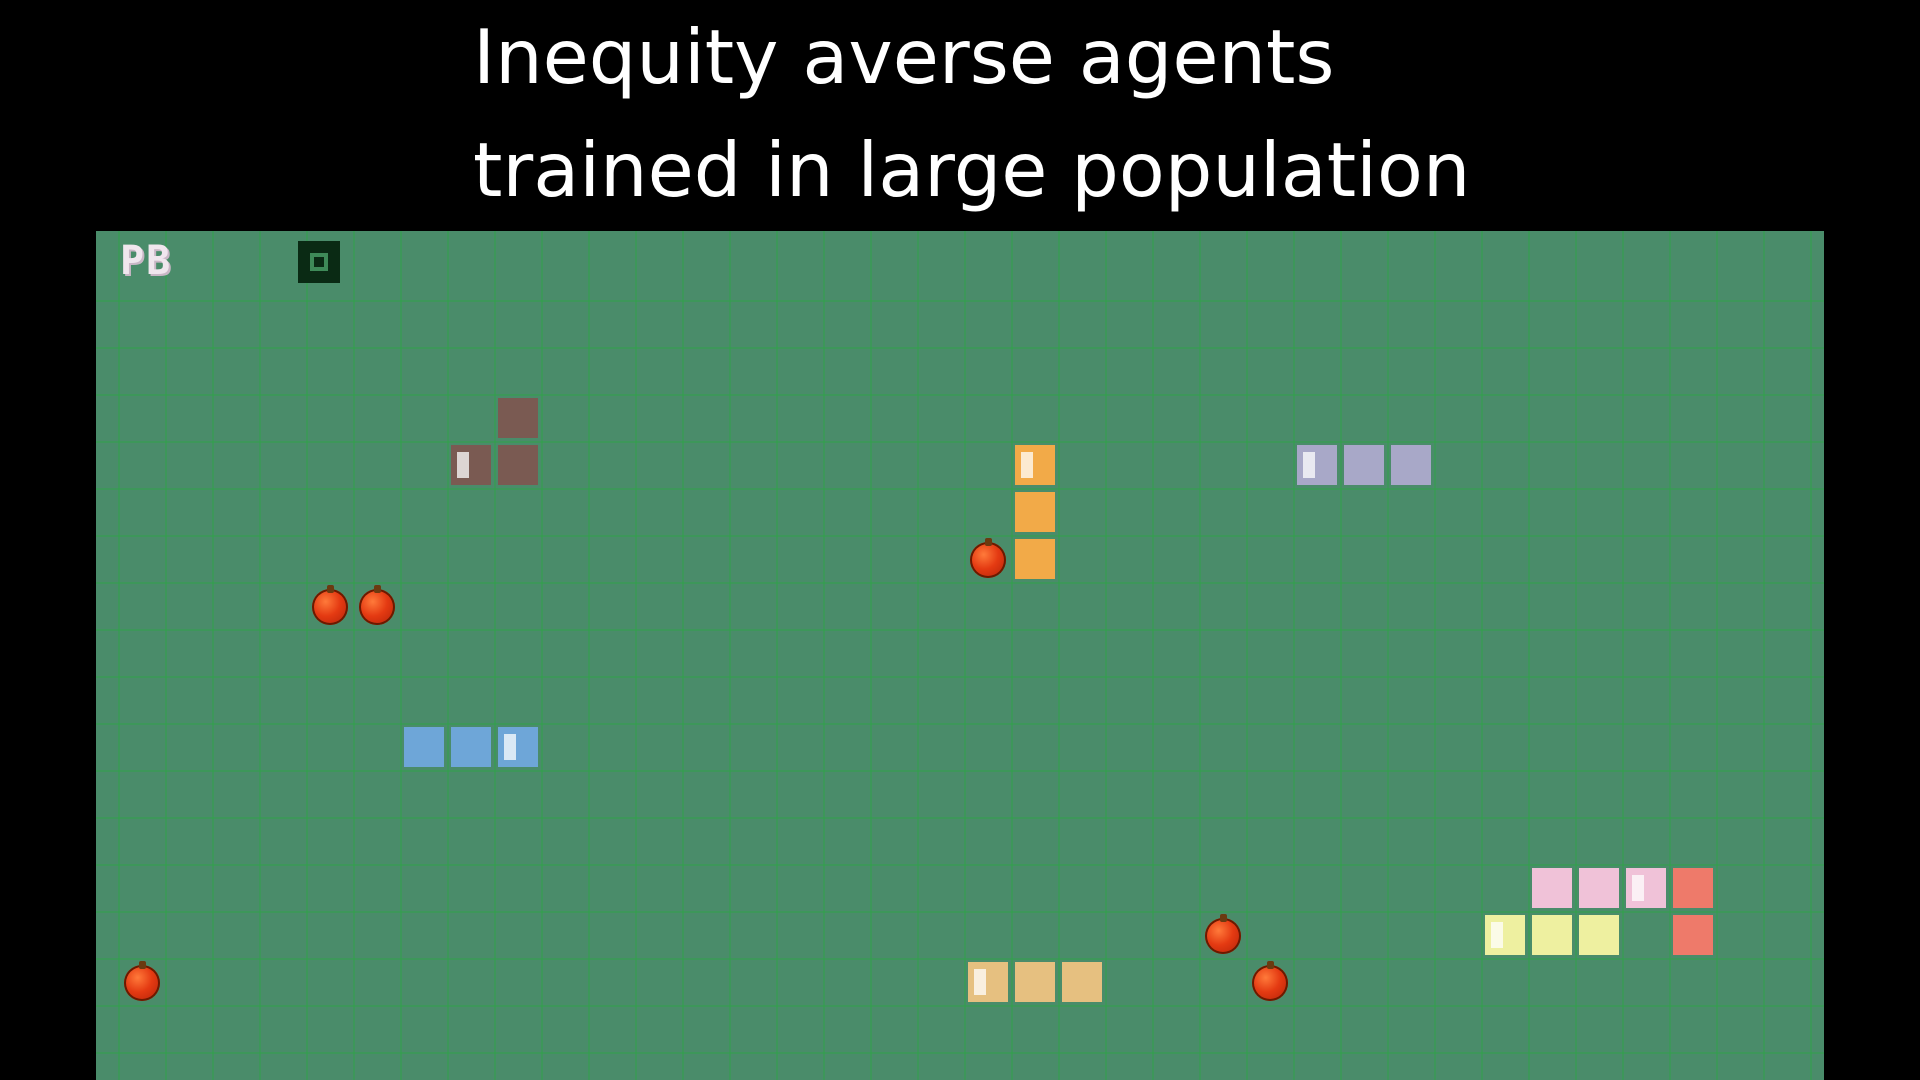  Describe the element at coordinates (518, 747) in the screenshot. I see `agent-blue-head` at that location.